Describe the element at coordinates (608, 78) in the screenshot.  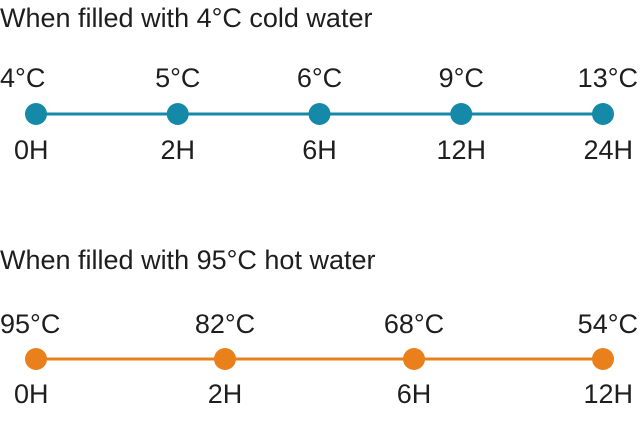
I see `temperature-label: 13°C` at that location.